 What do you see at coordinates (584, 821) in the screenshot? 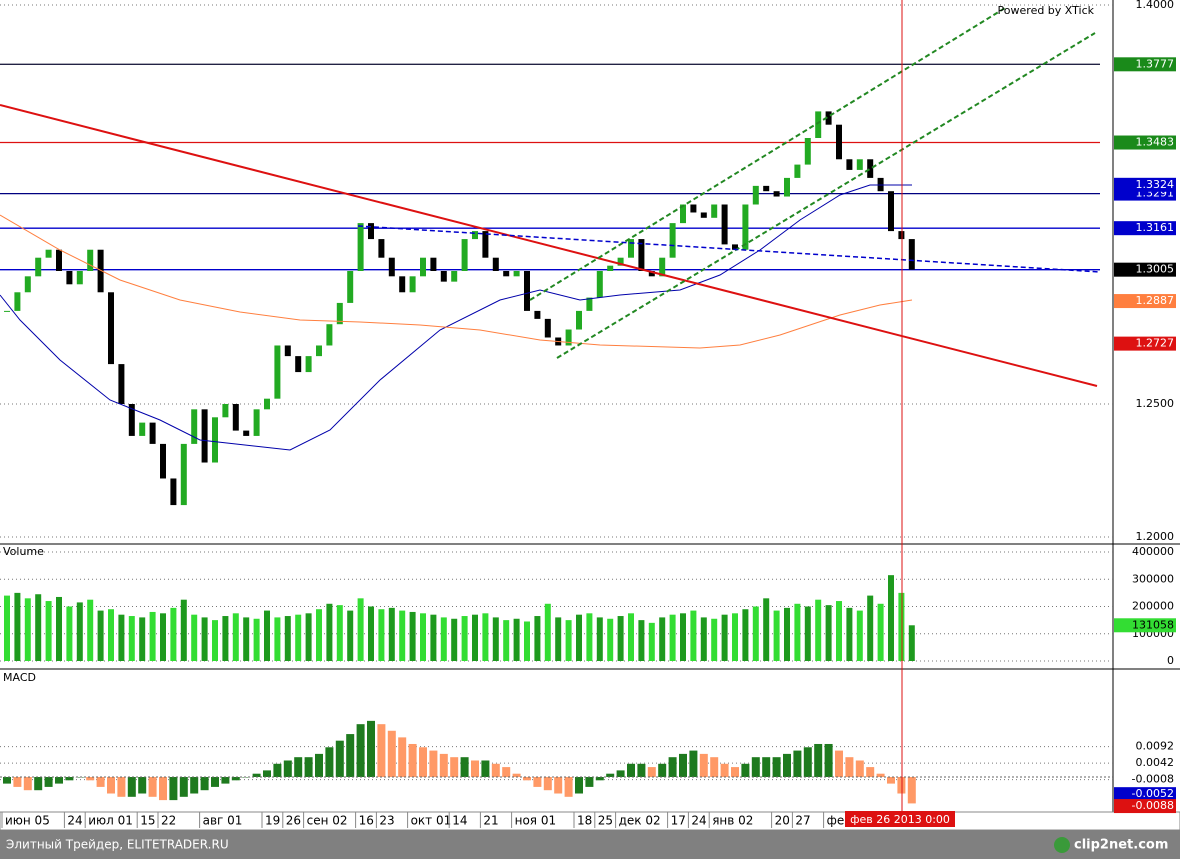
I see `date-label: 18` at bounding box center [584, 821].